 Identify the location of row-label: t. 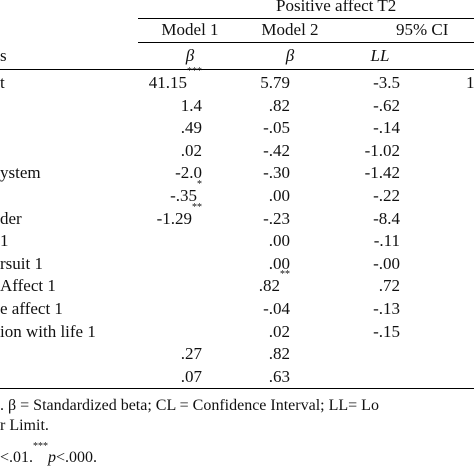
(2, 83).